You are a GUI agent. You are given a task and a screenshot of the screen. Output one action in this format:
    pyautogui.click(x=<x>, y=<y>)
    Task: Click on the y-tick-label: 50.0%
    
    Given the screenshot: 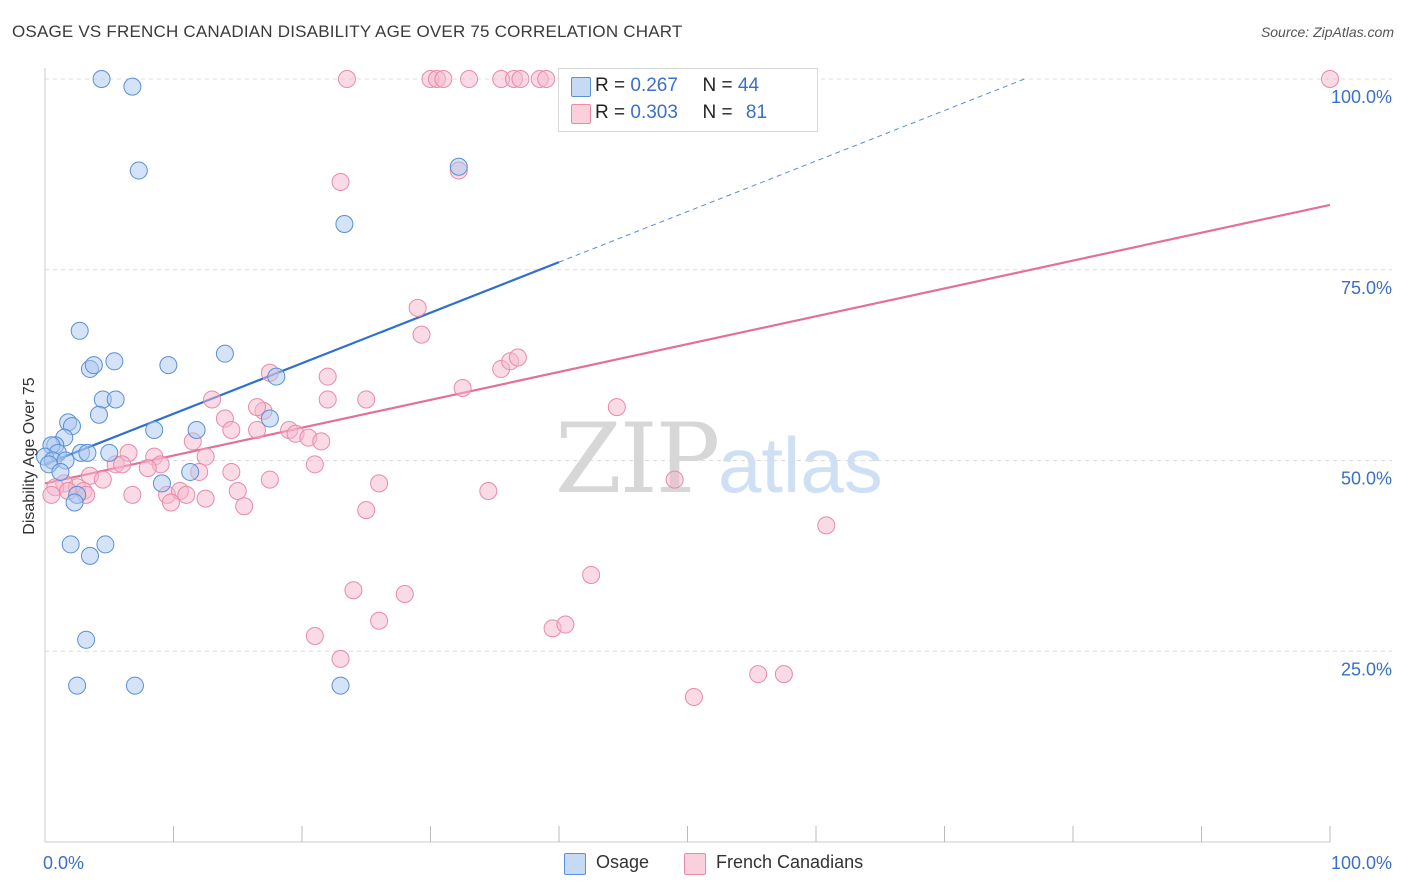 What is the action you would take?
    pyautogui.click(x=1366, y=479)
    